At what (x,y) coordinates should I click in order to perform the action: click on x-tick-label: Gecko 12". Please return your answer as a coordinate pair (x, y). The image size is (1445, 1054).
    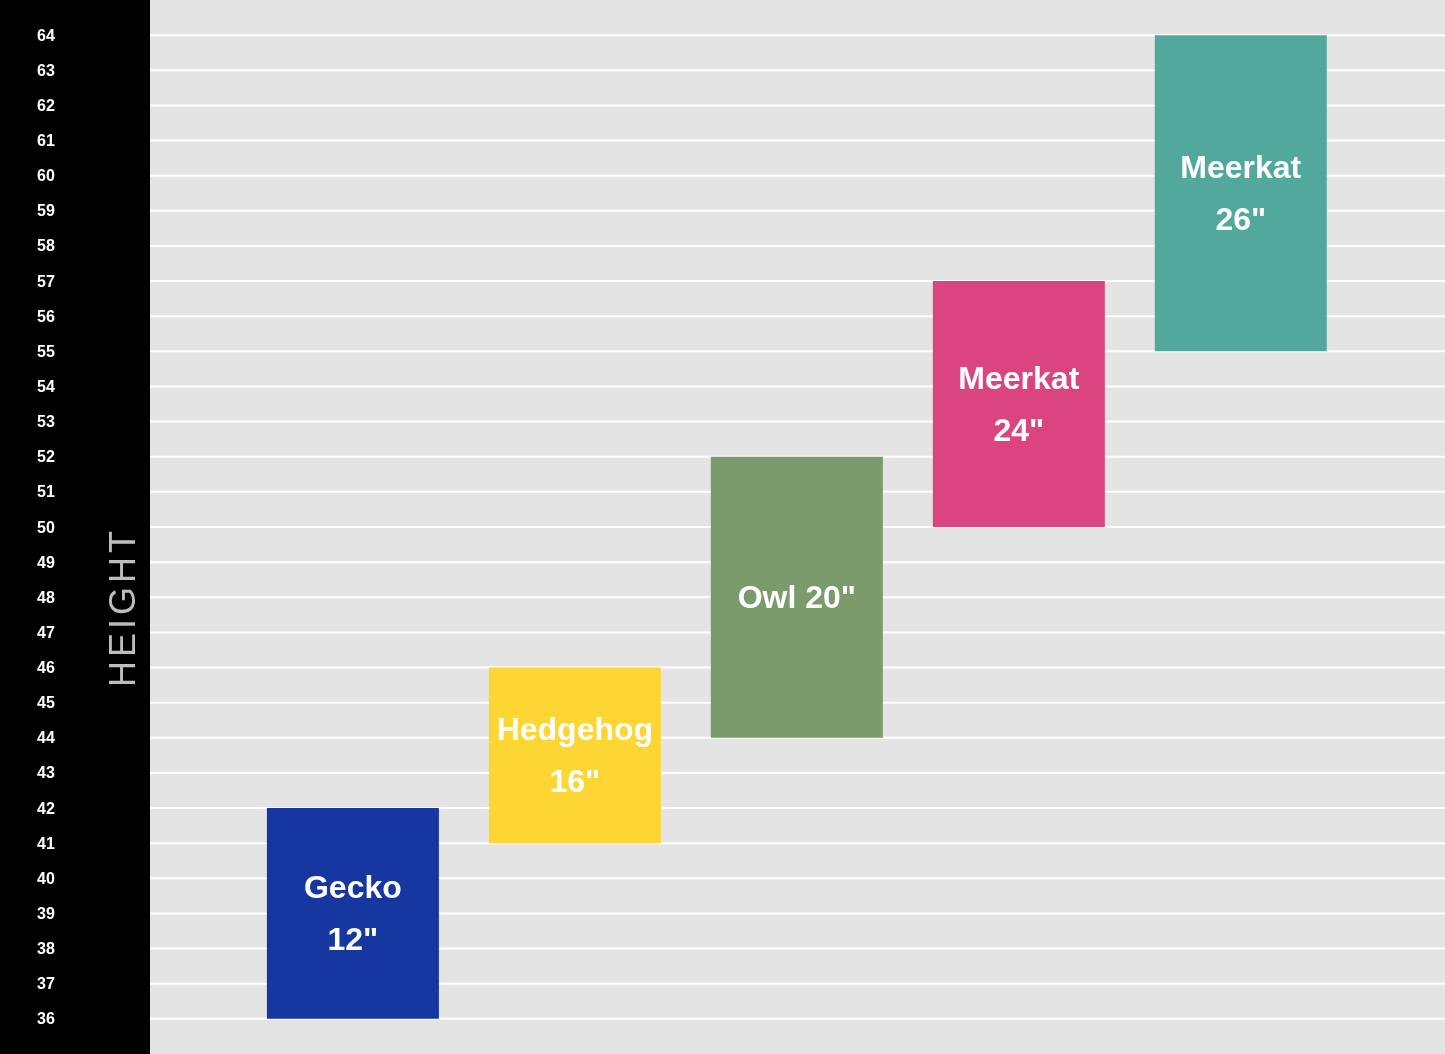
    Looking at the image, I should click on (352, 913).